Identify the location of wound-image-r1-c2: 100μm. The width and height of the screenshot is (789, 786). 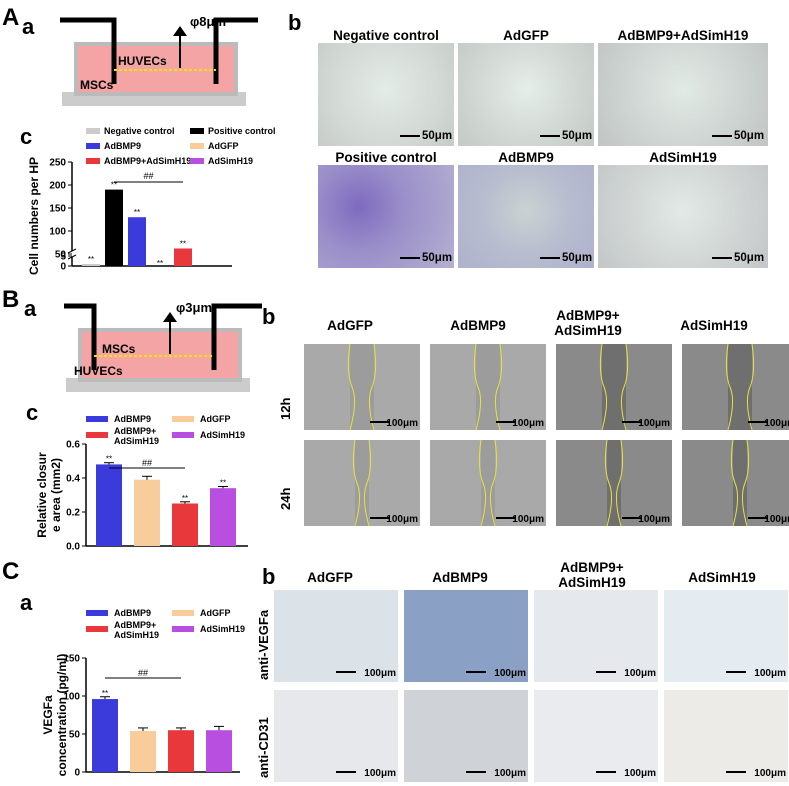
(614, 483).